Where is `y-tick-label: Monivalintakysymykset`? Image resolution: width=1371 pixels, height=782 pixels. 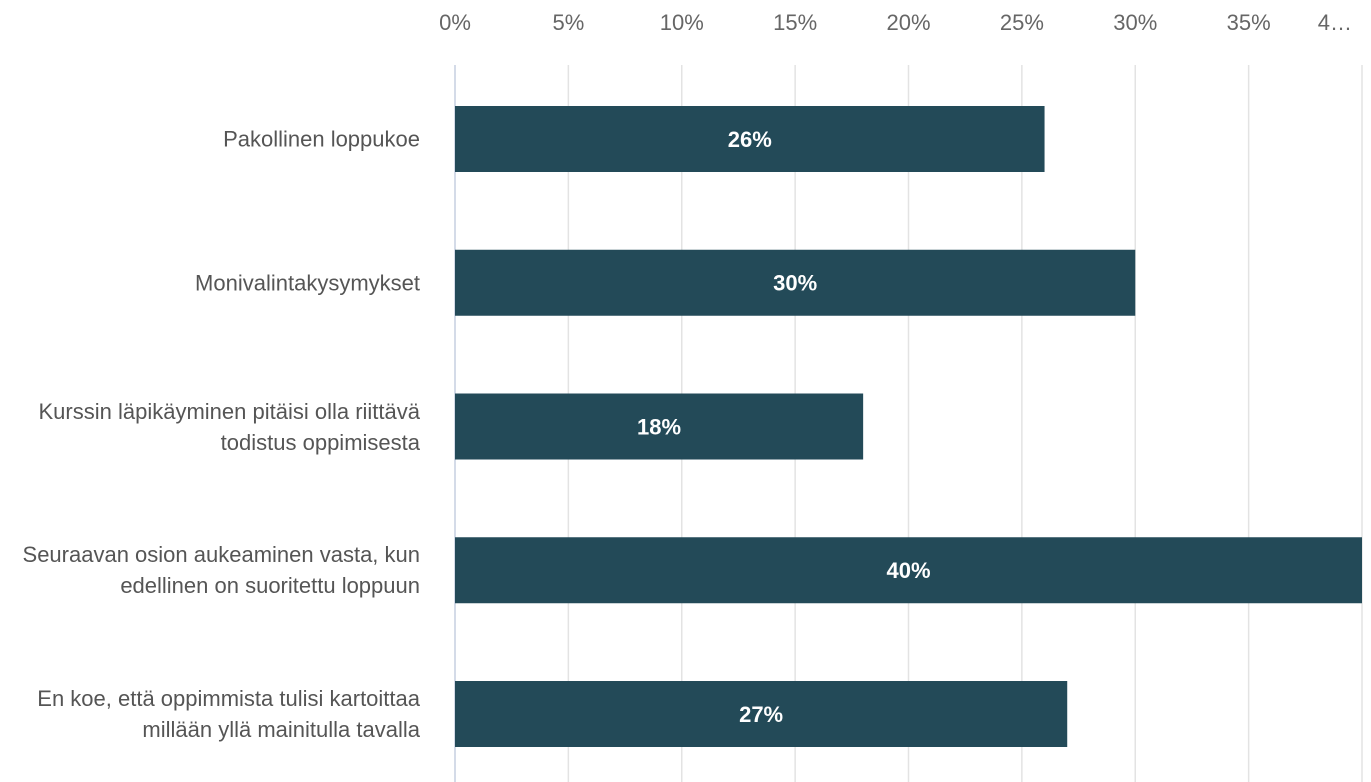
y-tick-label: Monivalintakysymykset is located at coordinates (307, 283).